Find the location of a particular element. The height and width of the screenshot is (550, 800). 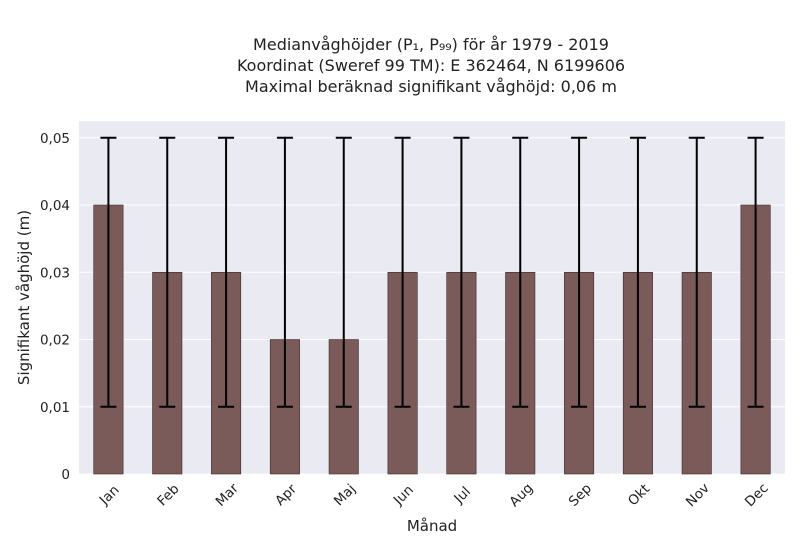

x-tick-label: Feb is located at coordinates (168, 495).